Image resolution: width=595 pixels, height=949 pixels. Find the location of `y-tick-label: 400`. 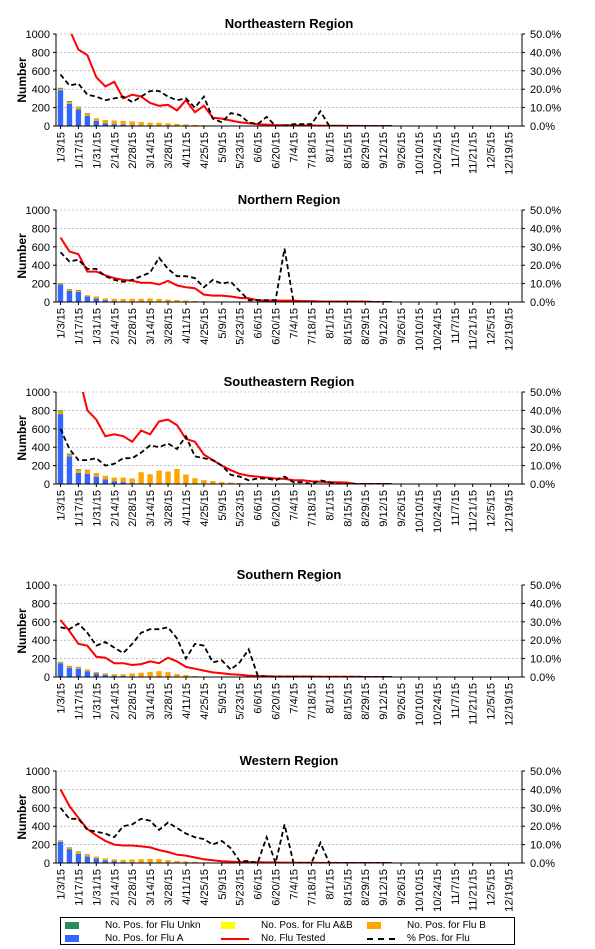

y-tick-label: 400 is located at coordinates (41, 266).